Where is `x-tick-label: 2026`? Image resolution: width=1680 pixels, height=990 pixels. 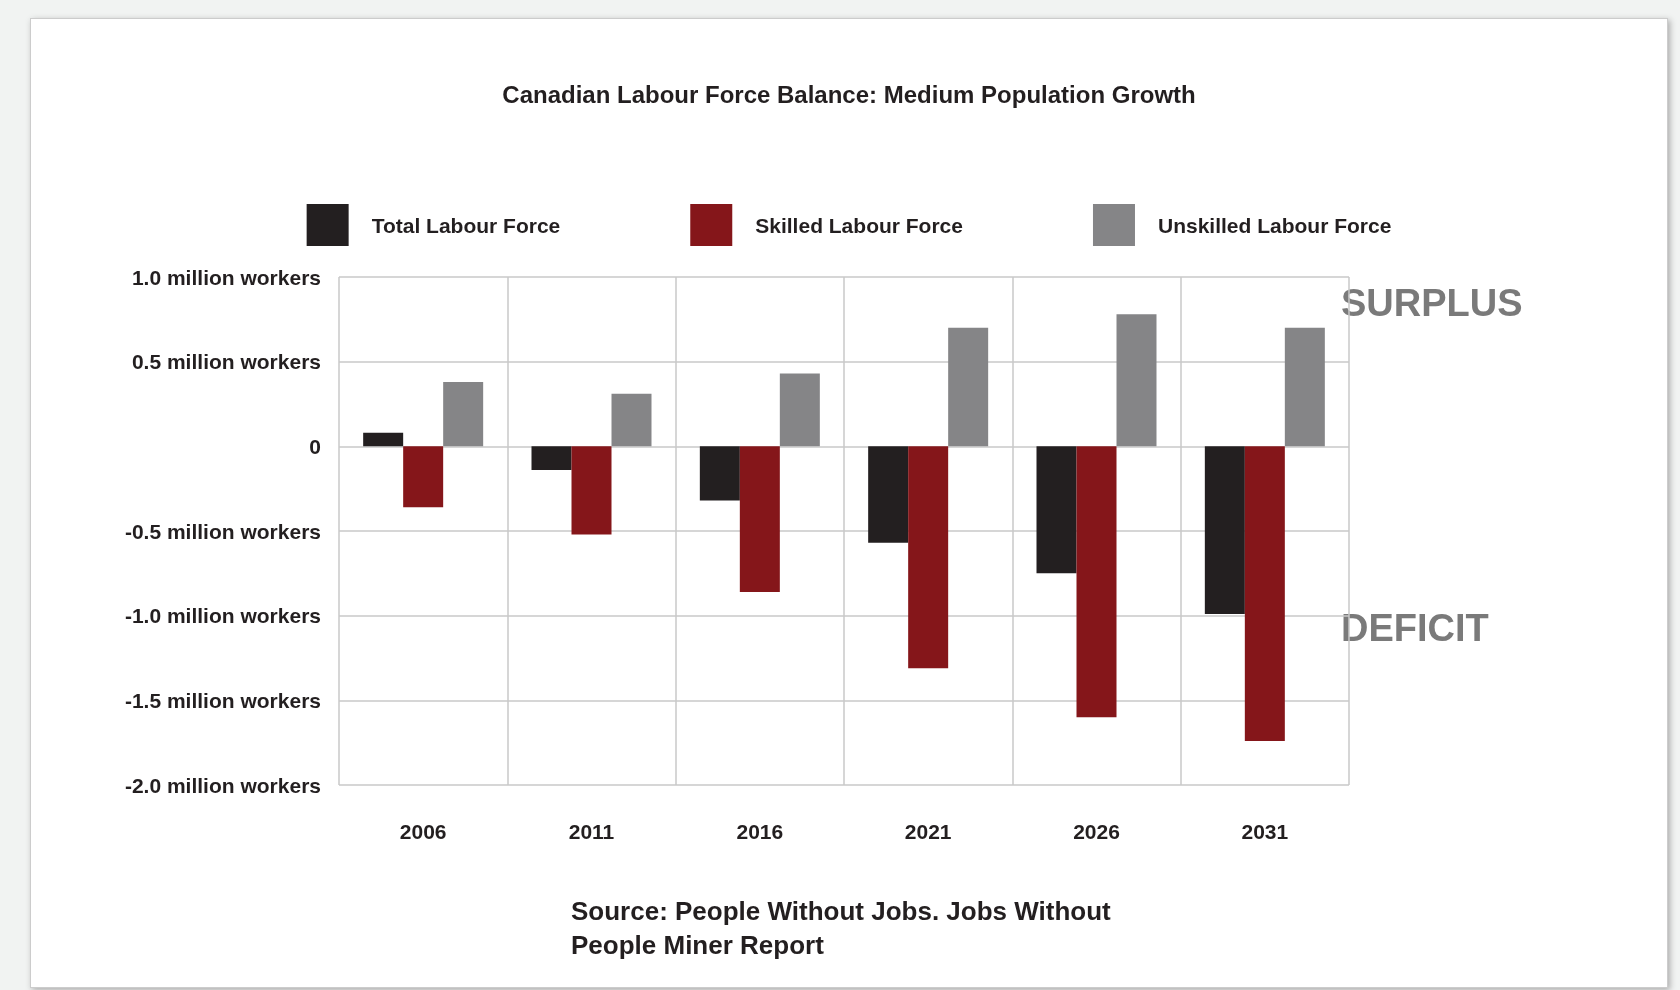
x-tick-label: 2026 is located at coordinates (1096, 831).